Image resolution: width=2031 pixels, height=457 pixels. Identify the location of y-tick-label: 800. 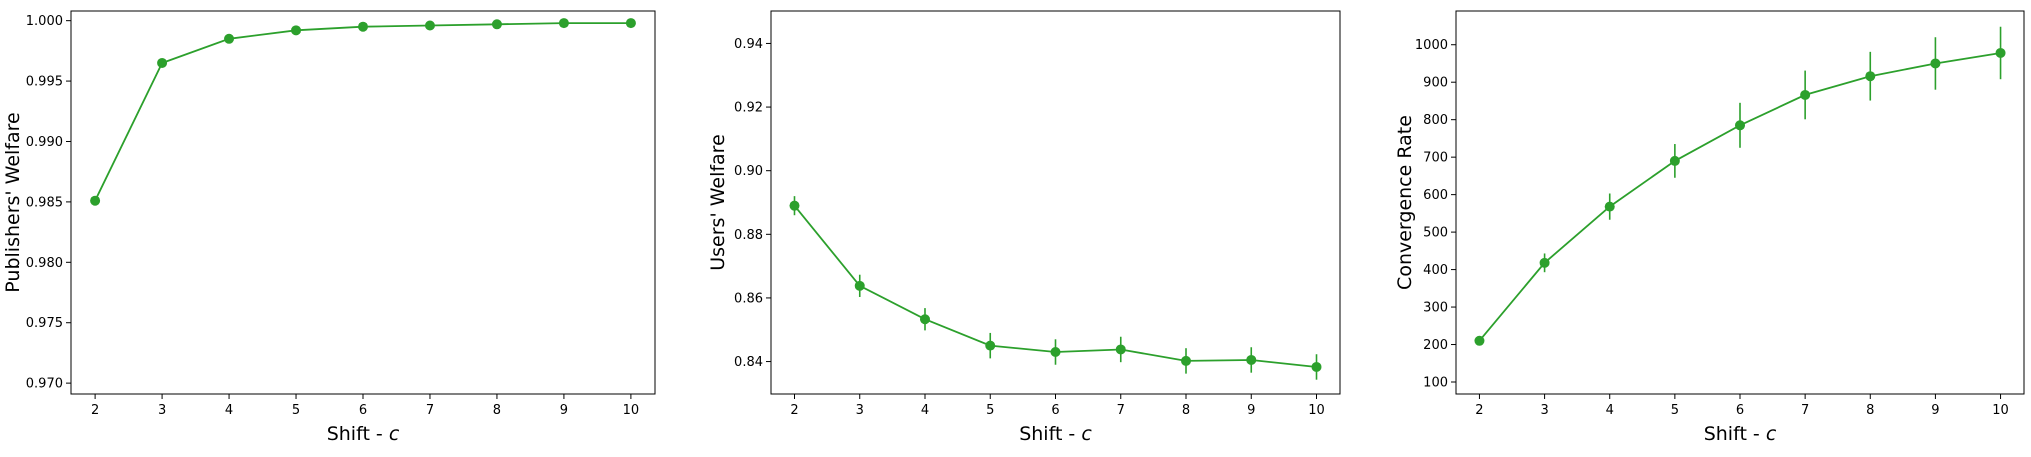
(1435, 120).